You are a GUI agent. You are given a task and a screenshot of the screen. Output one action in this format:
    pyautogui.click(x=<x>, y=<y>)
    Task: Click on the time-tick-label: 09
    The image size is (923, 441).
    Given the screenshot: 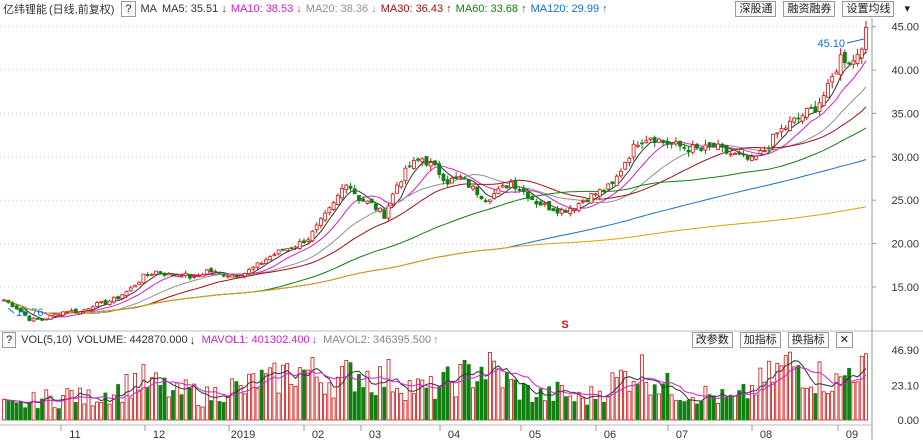 What is the action you would take?
    pyautogui.click(x=852, y=435)
    